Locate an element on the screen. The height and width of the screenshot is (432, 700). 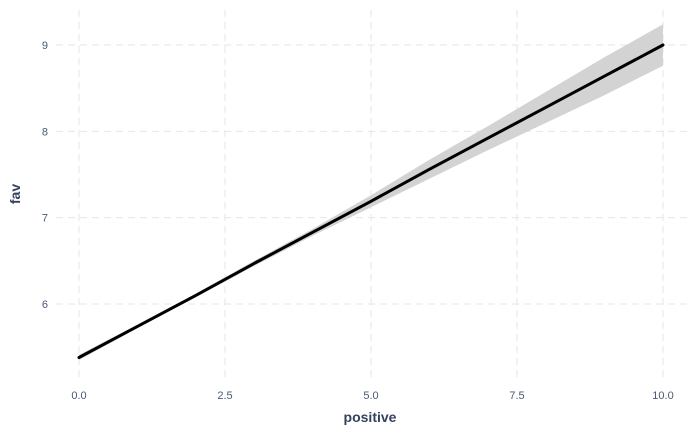
y-tick-label-3: 9 is located at coordinates (45, 46).